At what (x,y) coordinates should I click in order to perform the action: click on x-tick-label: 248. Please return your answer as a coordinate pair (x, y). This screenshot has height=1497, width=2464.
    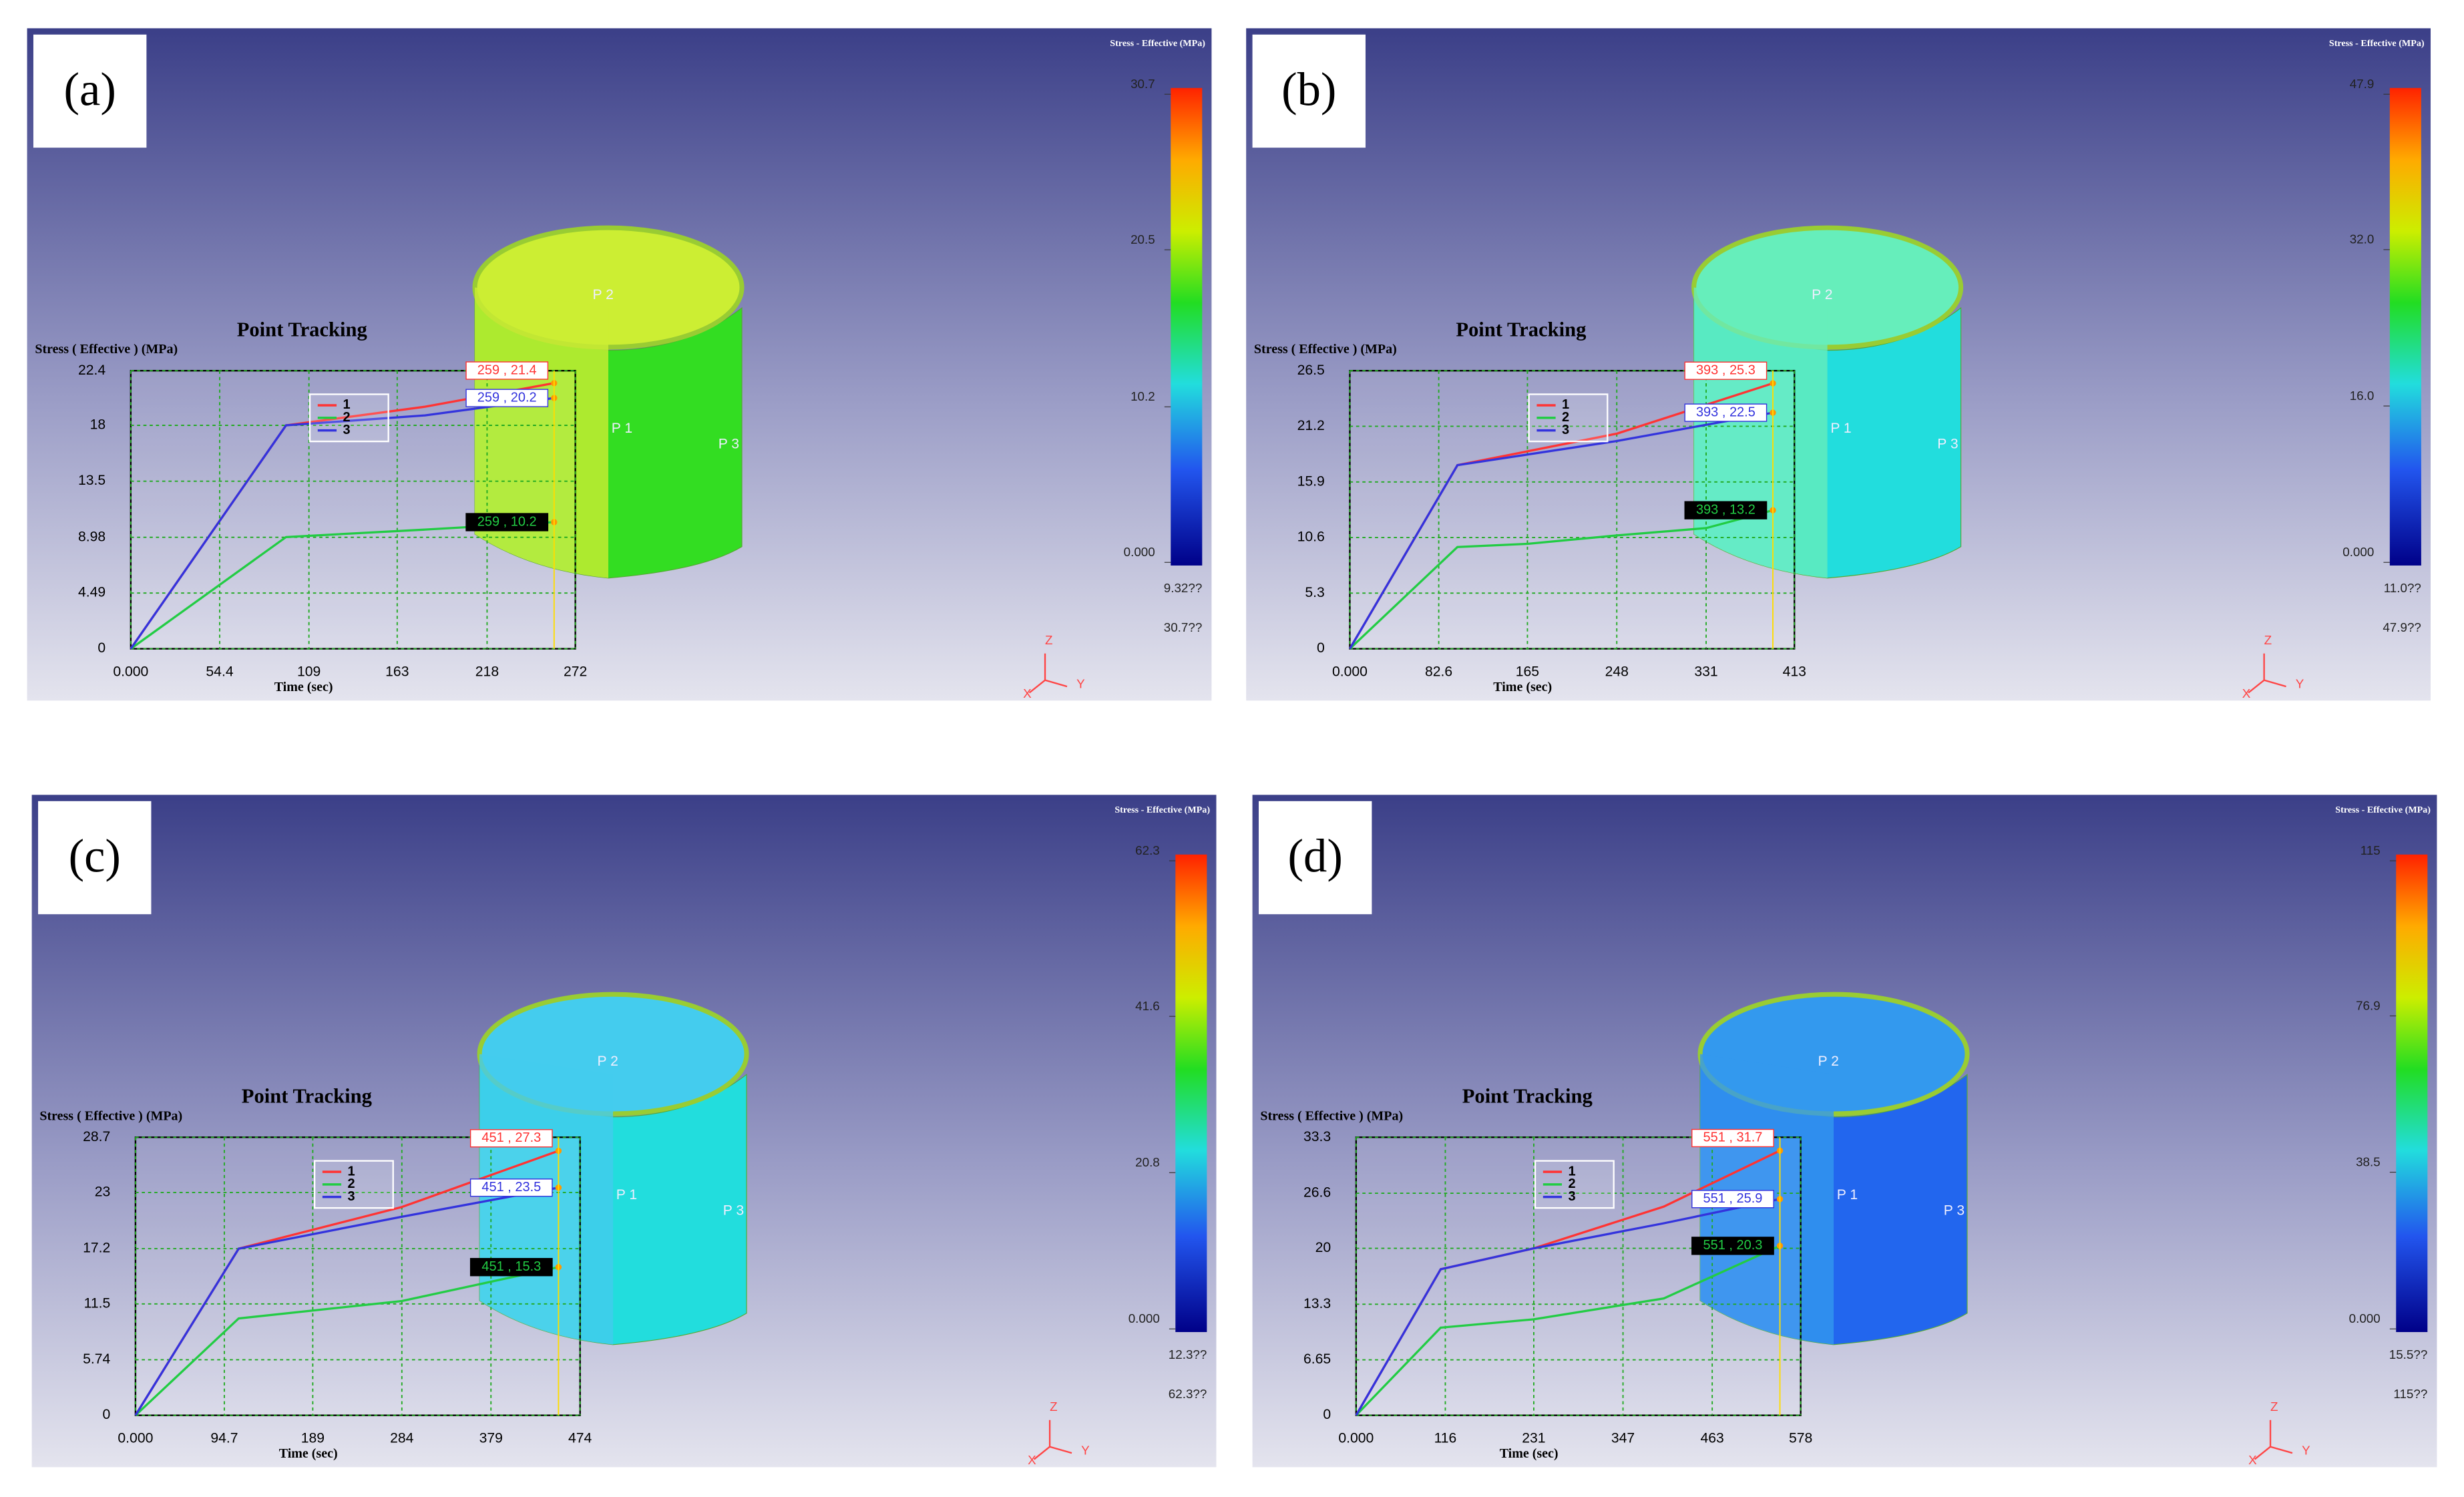
    Looking at the image, I should click on (1617, 672).